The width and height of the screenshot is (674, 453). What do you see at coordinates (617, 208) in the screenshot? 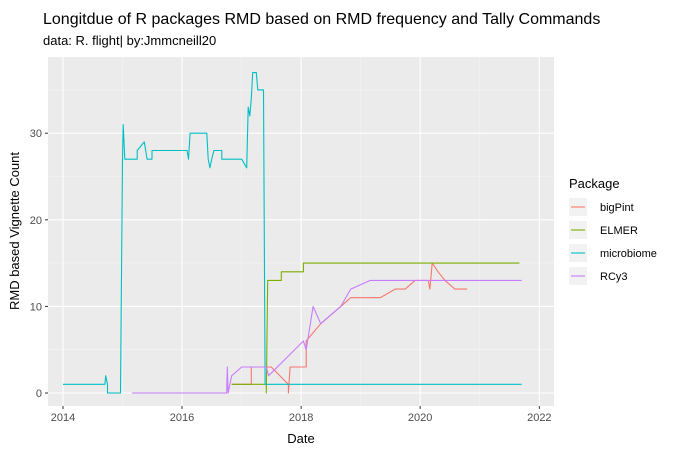
I see `legend-label-bigpint: bigPint` at bounding box center [617, 208].